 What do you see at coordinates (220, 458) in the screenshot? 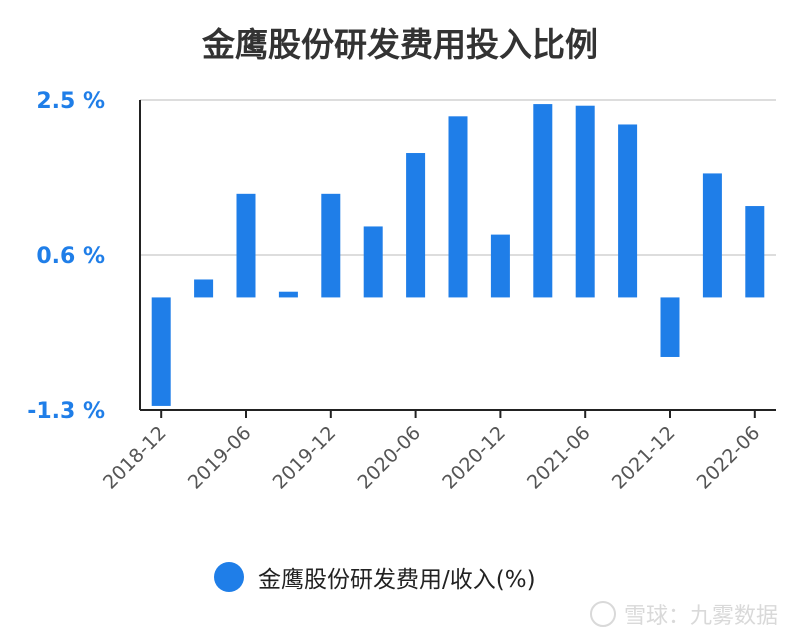
I see `x-tick-label: 2019-06` at bounding box center [220, 458].